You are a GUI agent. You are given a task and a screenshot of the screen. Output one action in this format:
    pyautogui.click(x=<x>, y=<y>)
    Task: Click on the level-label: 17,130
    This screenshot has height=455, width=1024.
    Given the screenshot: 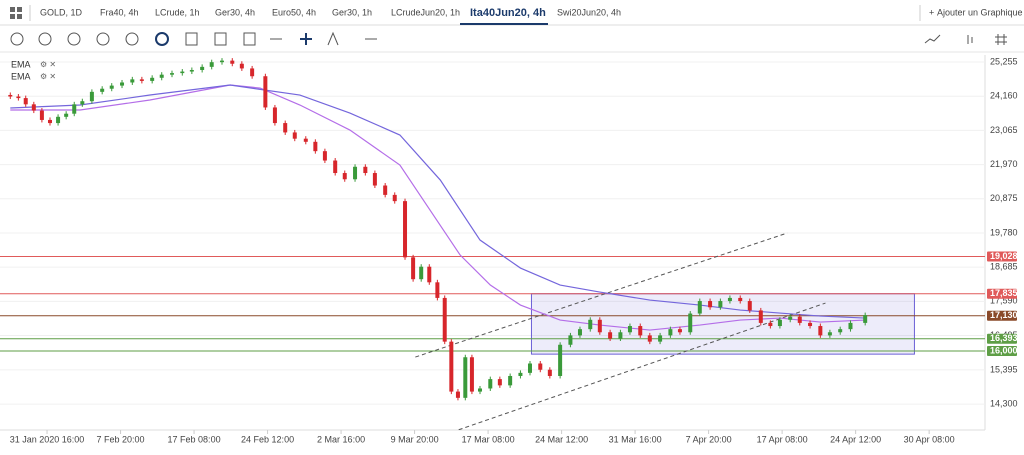 What is the action you would take?
    pyautogui.click(x=1004, y=315)
    